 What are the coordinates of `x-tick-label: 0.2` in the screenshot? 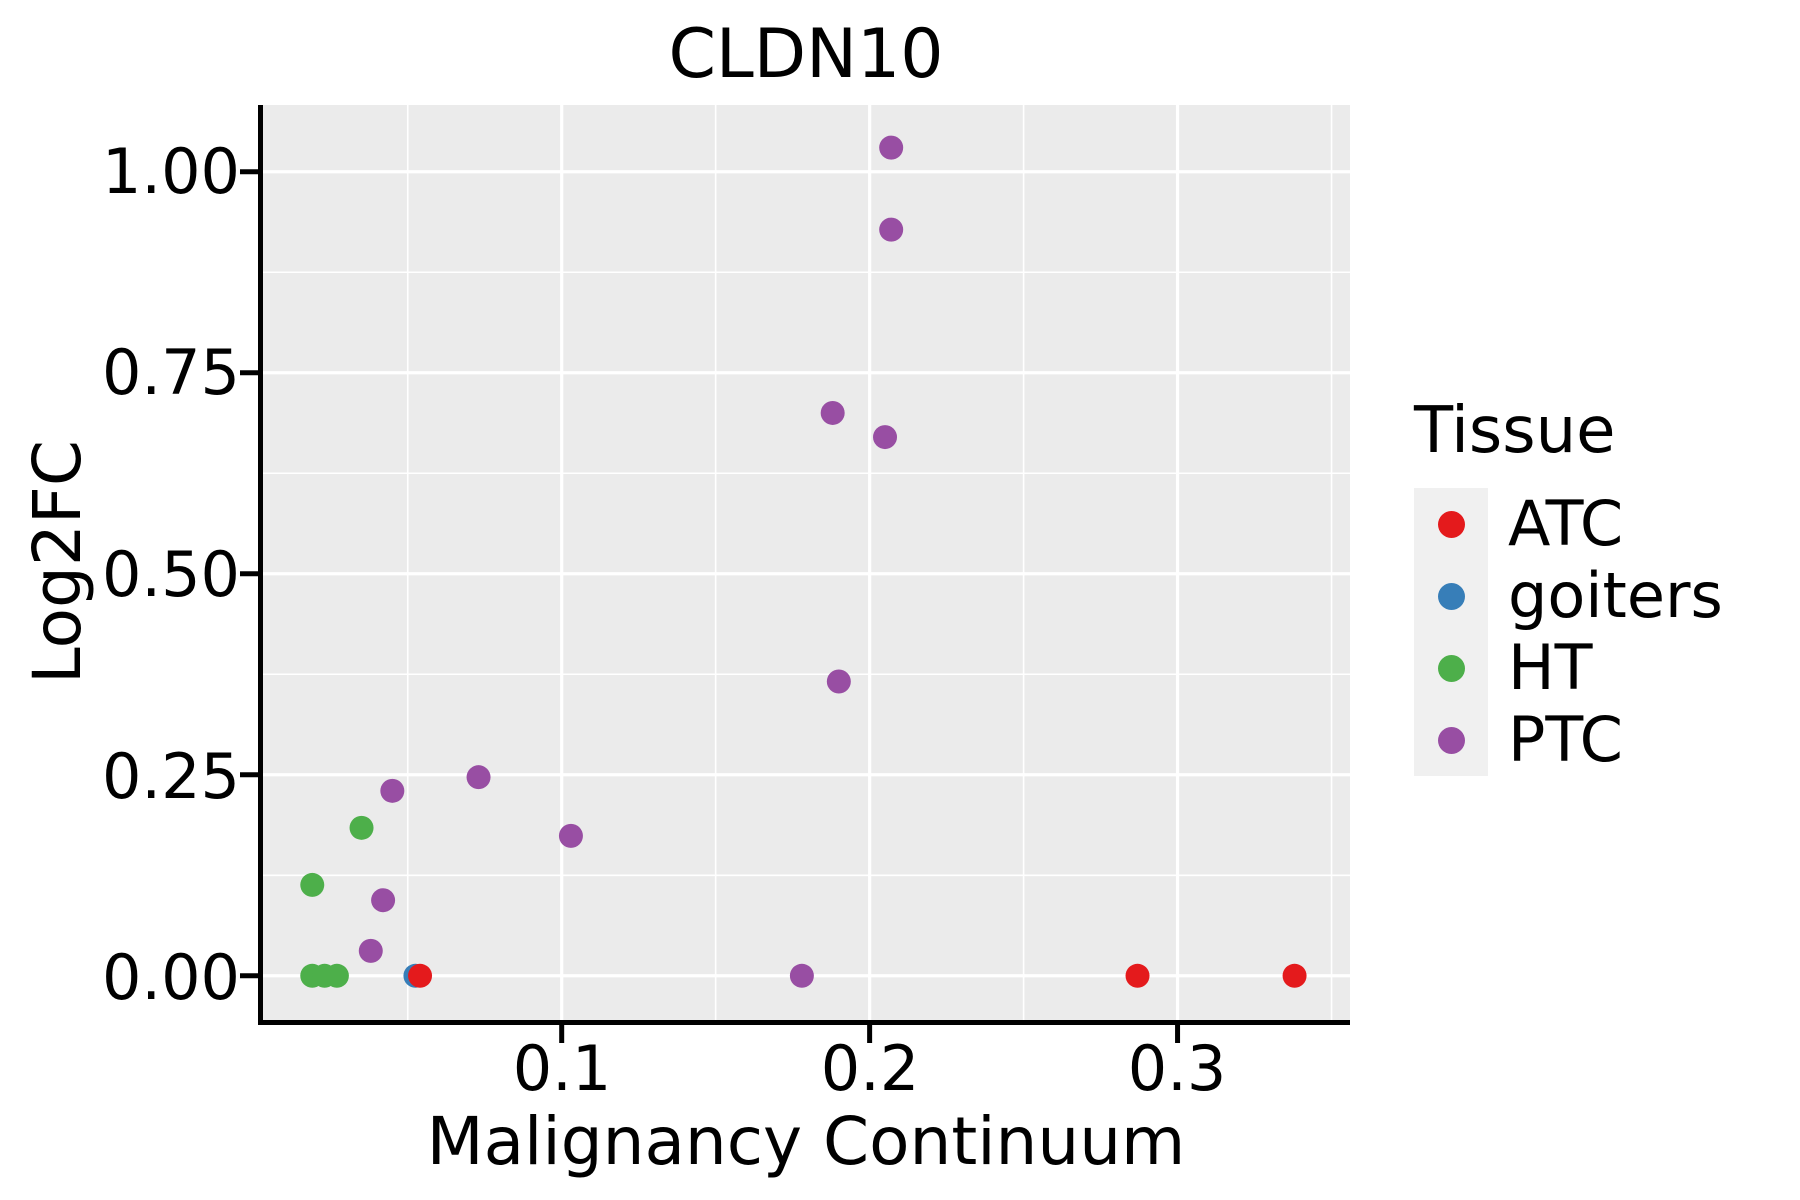 It's located at (870, 1068).